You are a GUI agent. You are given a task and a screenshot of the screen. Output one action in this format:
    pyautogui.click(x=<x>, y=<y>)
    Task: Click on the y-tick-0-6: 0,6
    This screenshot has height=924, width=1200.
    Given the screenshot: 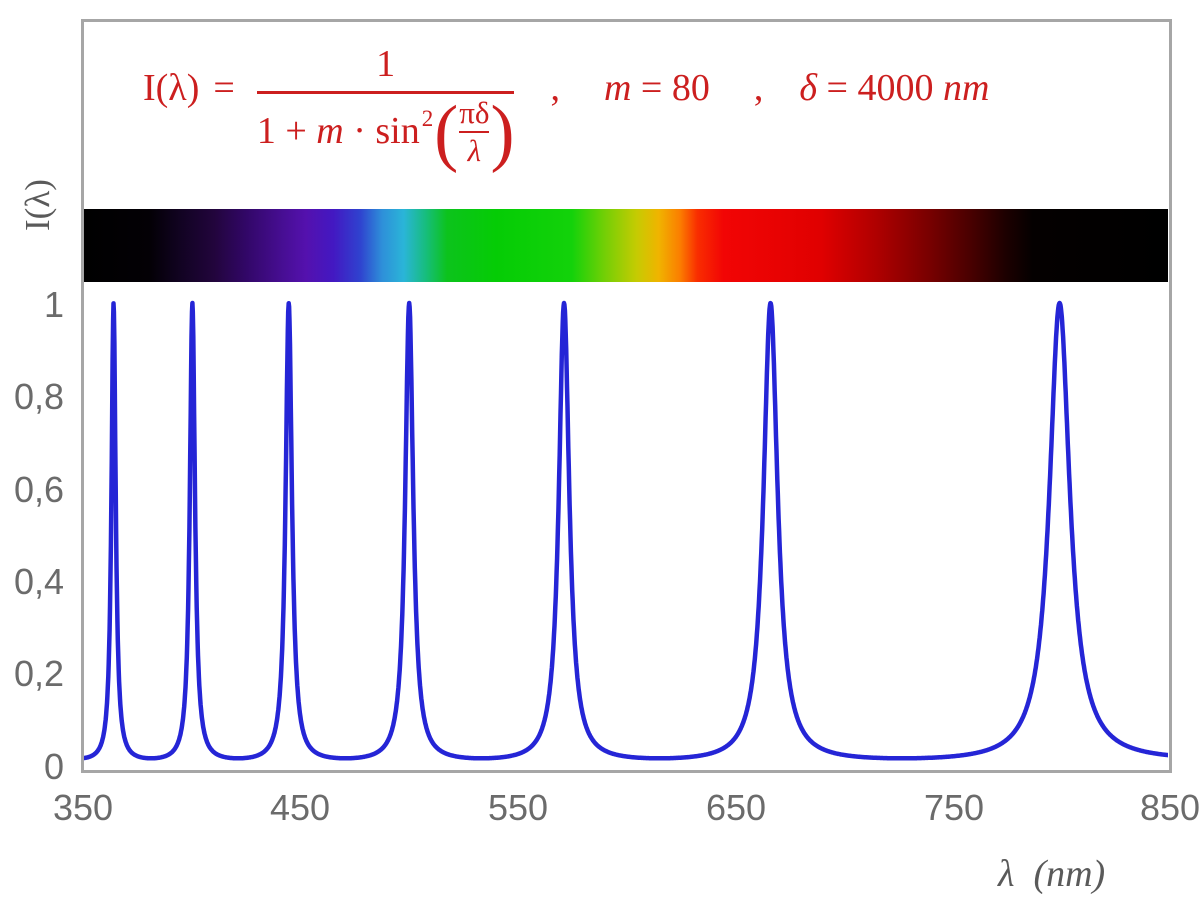 What is the action you would take?
    pyautogui.click(x=38, y=489)
    